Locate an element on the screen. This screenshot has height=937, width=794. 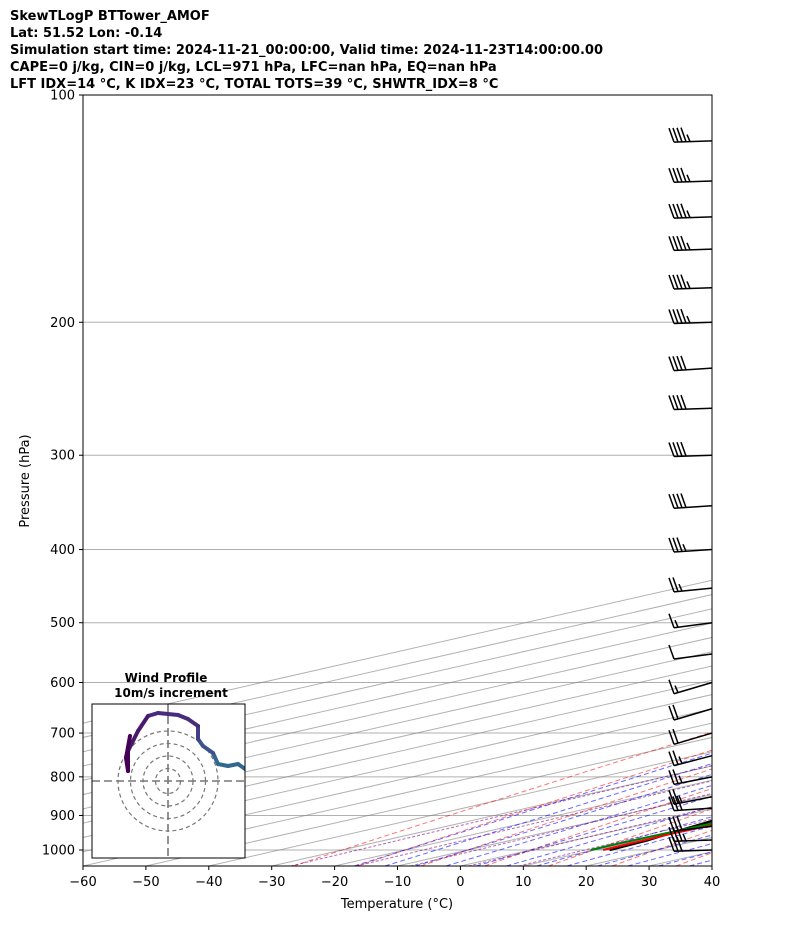
dewpoint-line is located at coordinates (651, 836).